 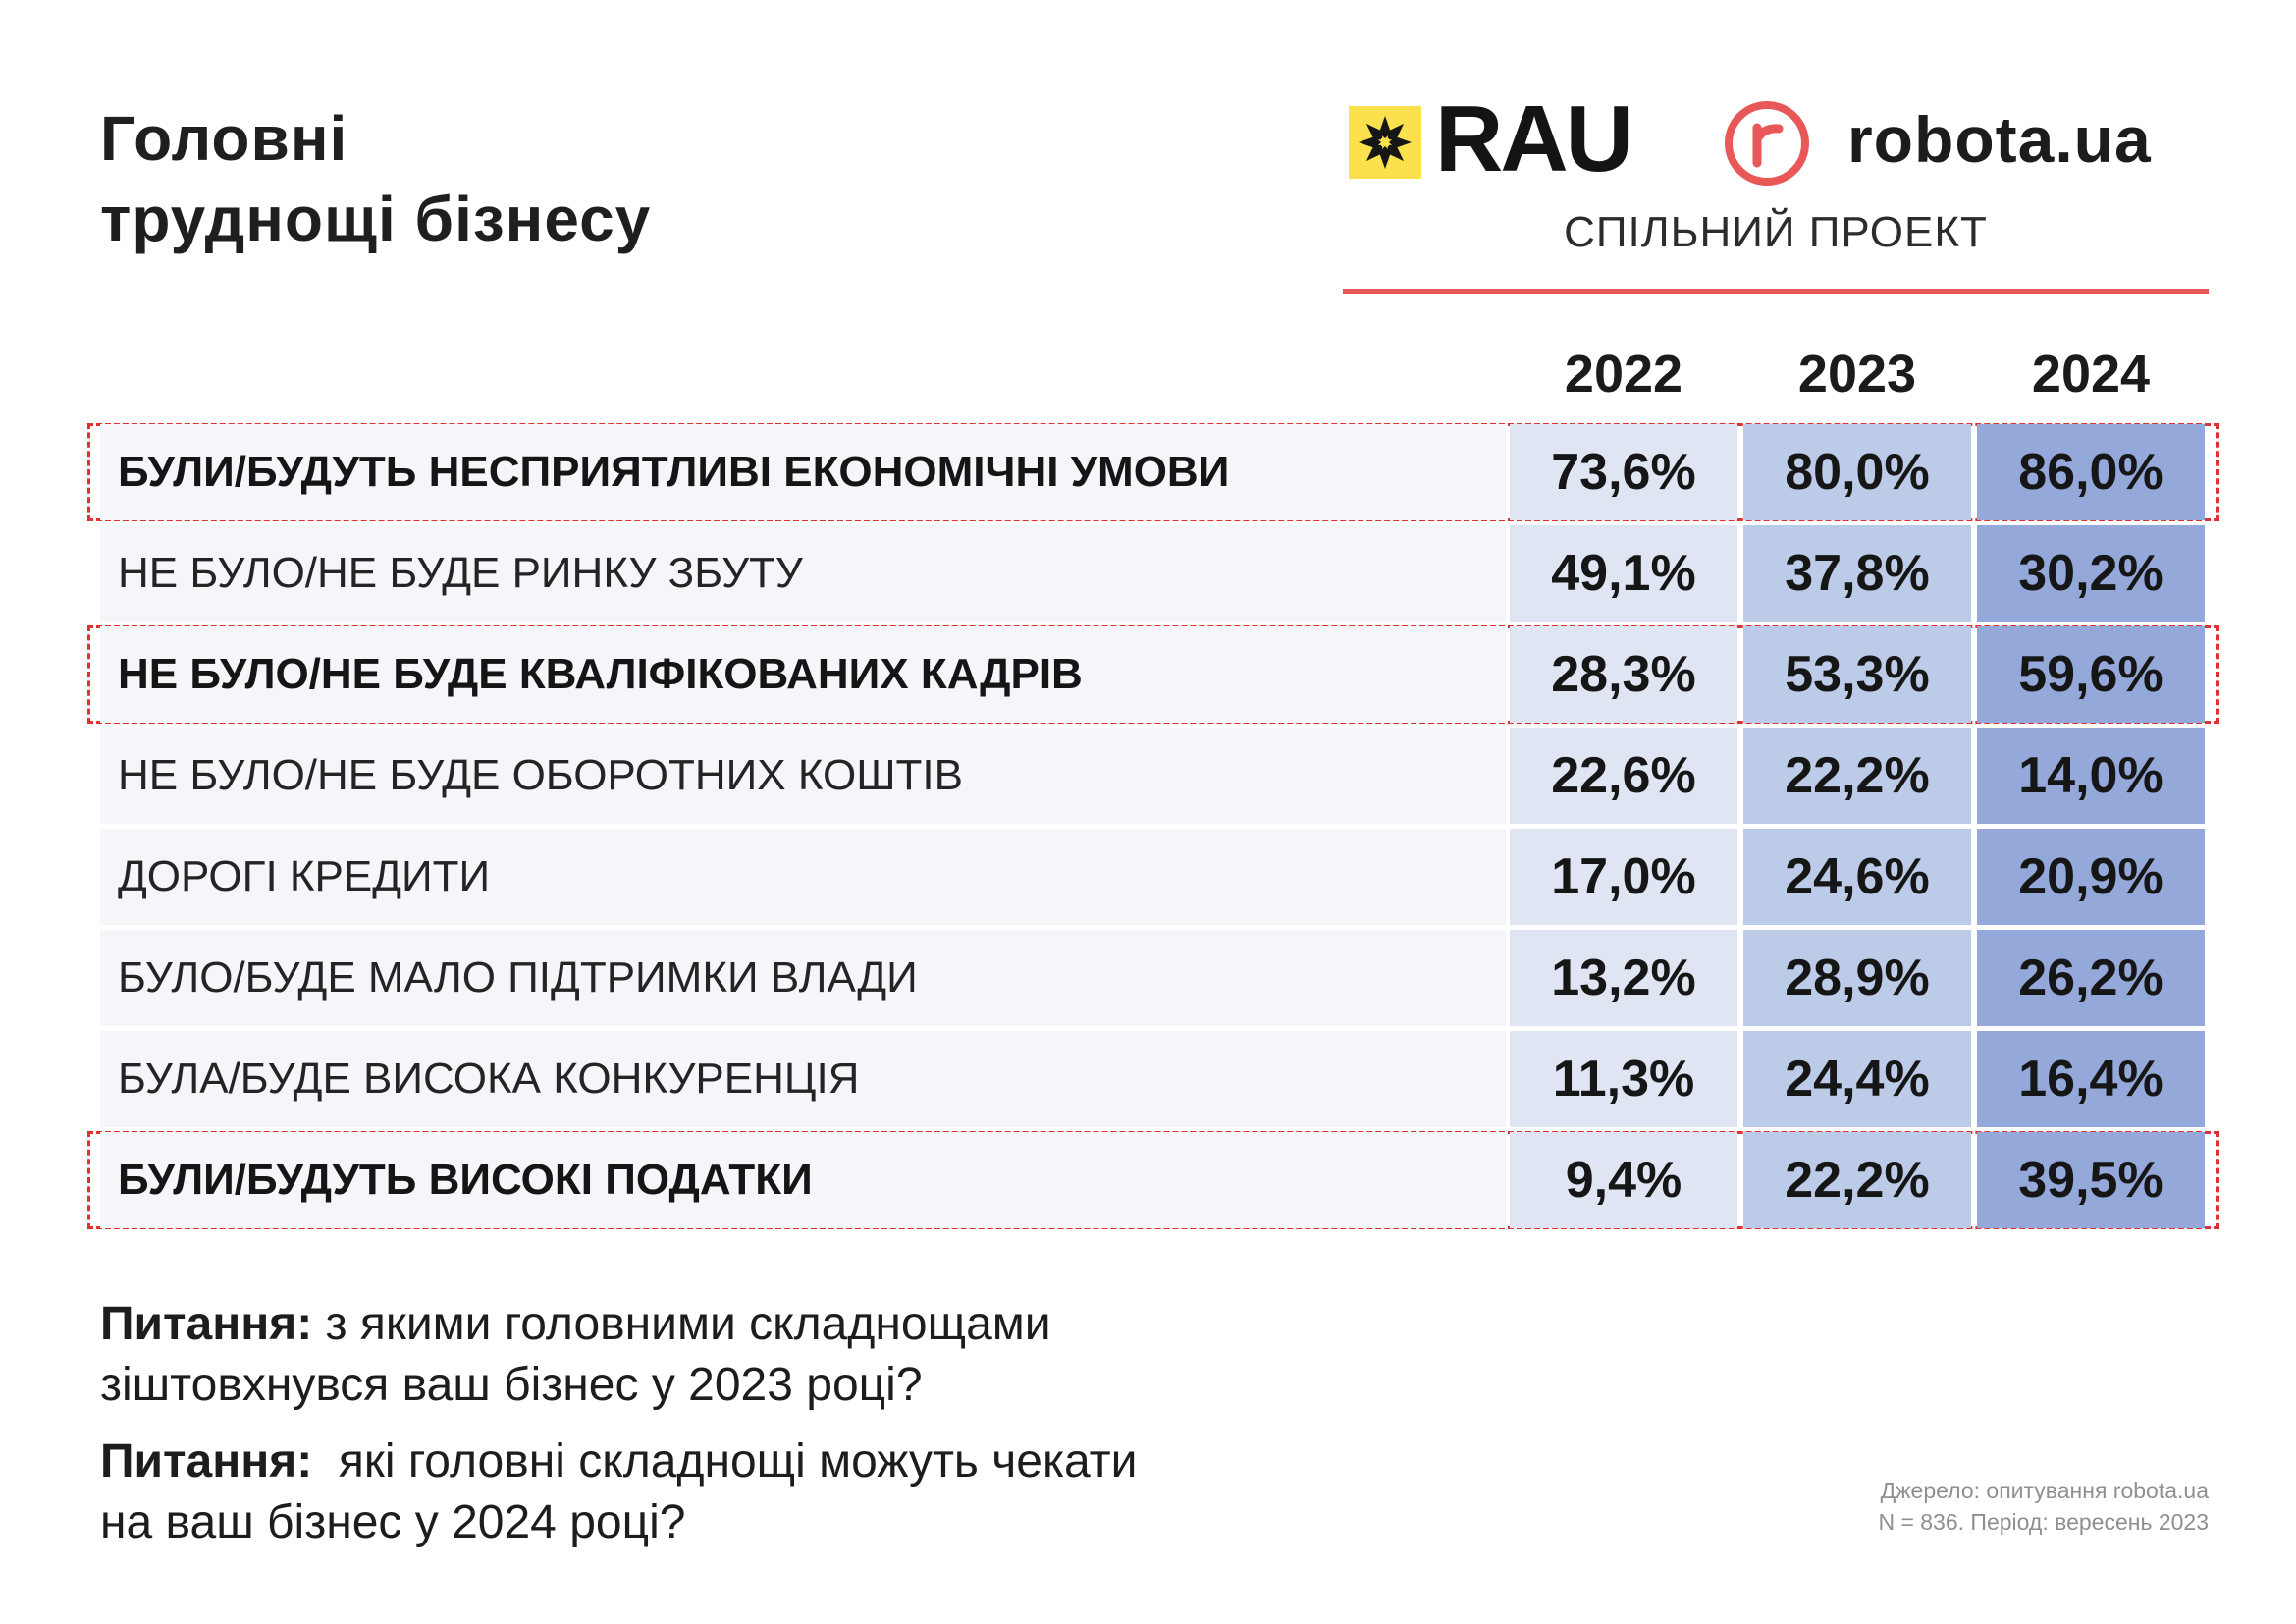 What do you see at coordinates (2044, 1490) in the screenshot?
I see `source-line-1: Джерело: опитування robota.ua` at bounding box center [2044, 1490].